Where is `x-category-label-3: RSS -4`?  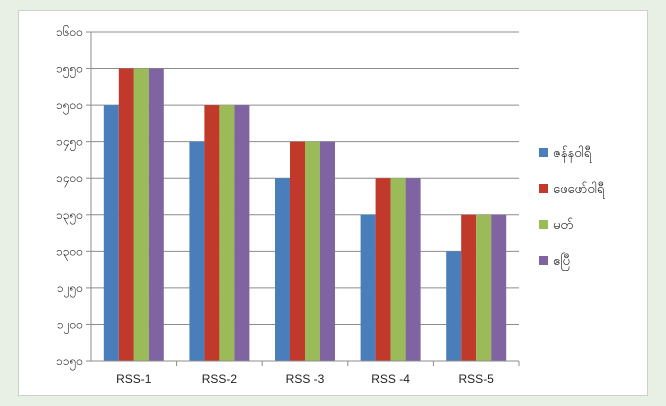 x-category-label-3: RSS -4 is located at coordinates (390, 379).